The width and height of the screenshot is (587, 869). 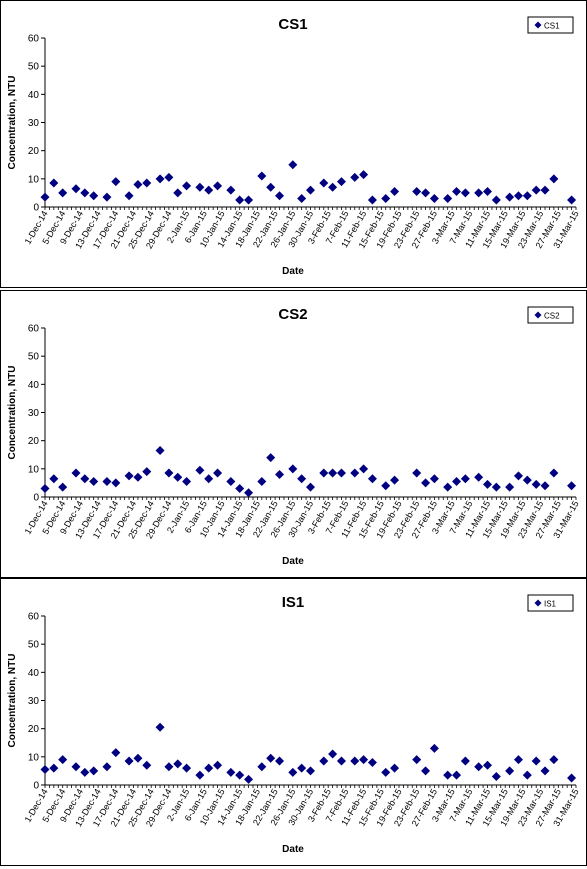 What do you see at coordinates (293, 602) in the screenshot?
I see `chart-title: IS1` at bounding box center [293, 602].